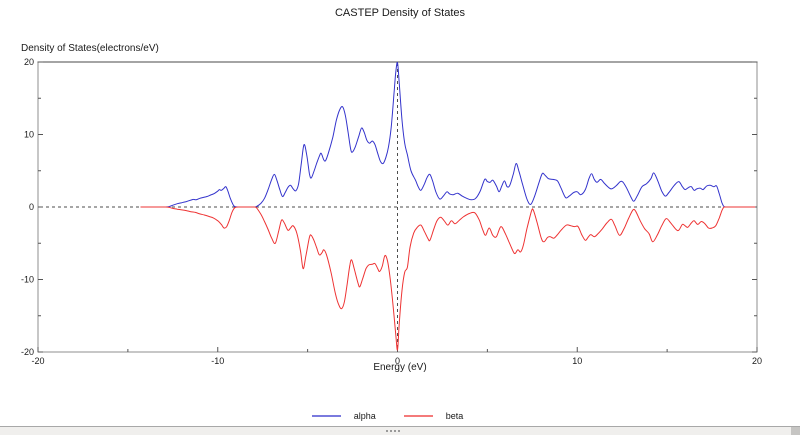 This screenshot has width=800, height=435. What do you see at coordinates (397, 361) in the screenshot?
I see `x-tick-label: 0` at bounding box center [397, 361].